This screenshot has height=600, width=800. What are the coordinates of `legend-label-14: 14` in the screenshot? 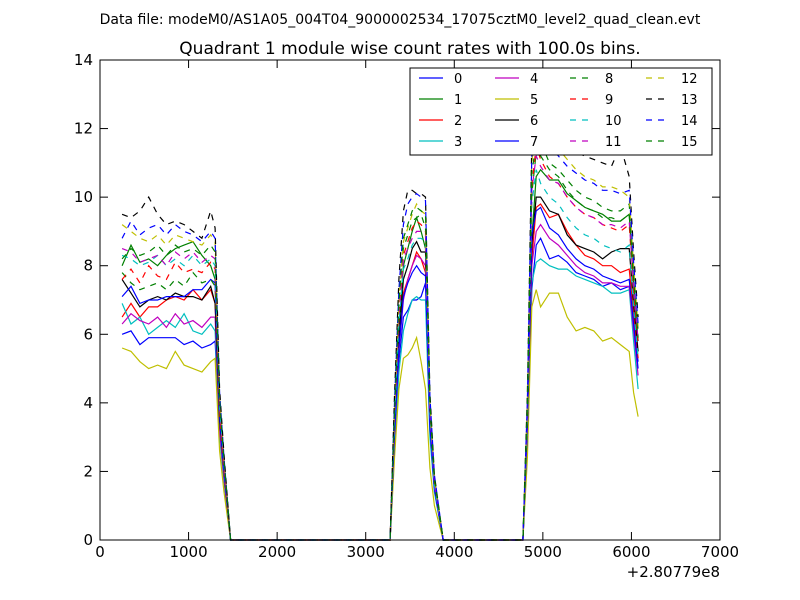 It's located at (689, 121).